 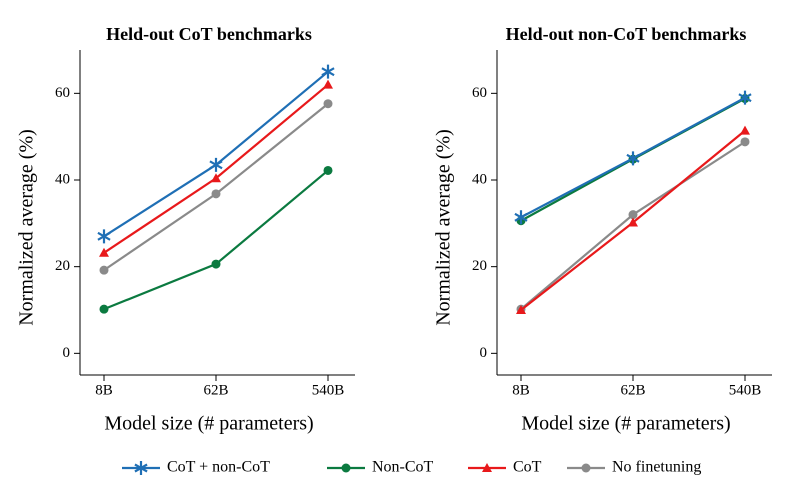 I want to click on legend-label: CoT, so click(x=527, y=467).